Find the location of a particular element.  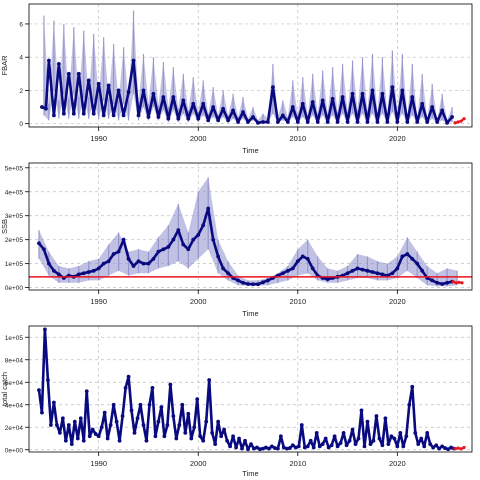

x-tick-label: 1990 is located at coordinates (98, 463).